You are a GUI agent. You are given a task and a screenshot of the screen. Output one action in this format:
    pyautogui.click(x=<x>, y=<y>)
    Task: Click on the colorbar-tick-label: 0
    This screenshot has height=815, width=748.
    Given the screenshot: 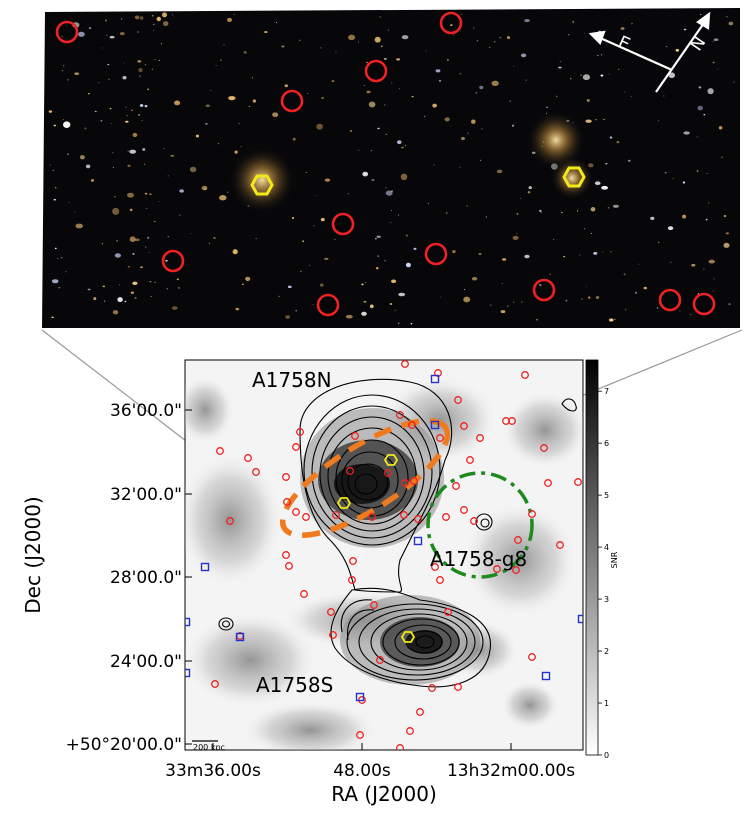 What is the action you would take?
    pyautogui.click(x=606, y=755)
    